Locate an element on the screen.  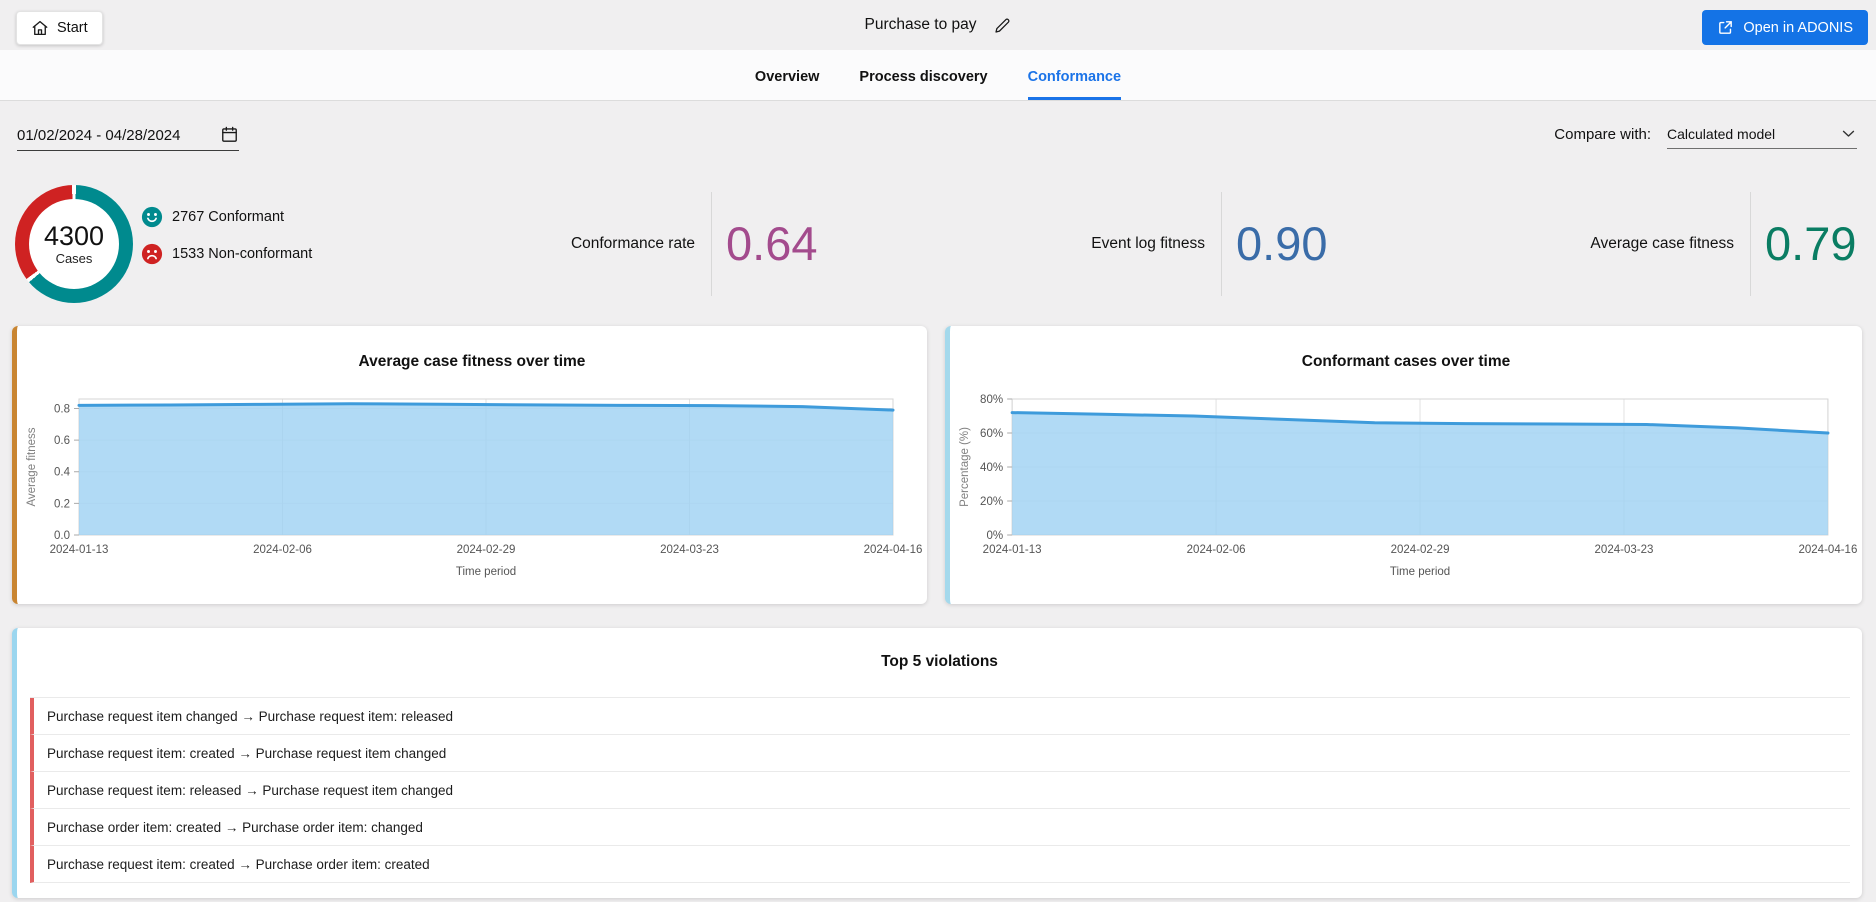
title-wrap: Purchase to pay is located at coordinates (938, 25).